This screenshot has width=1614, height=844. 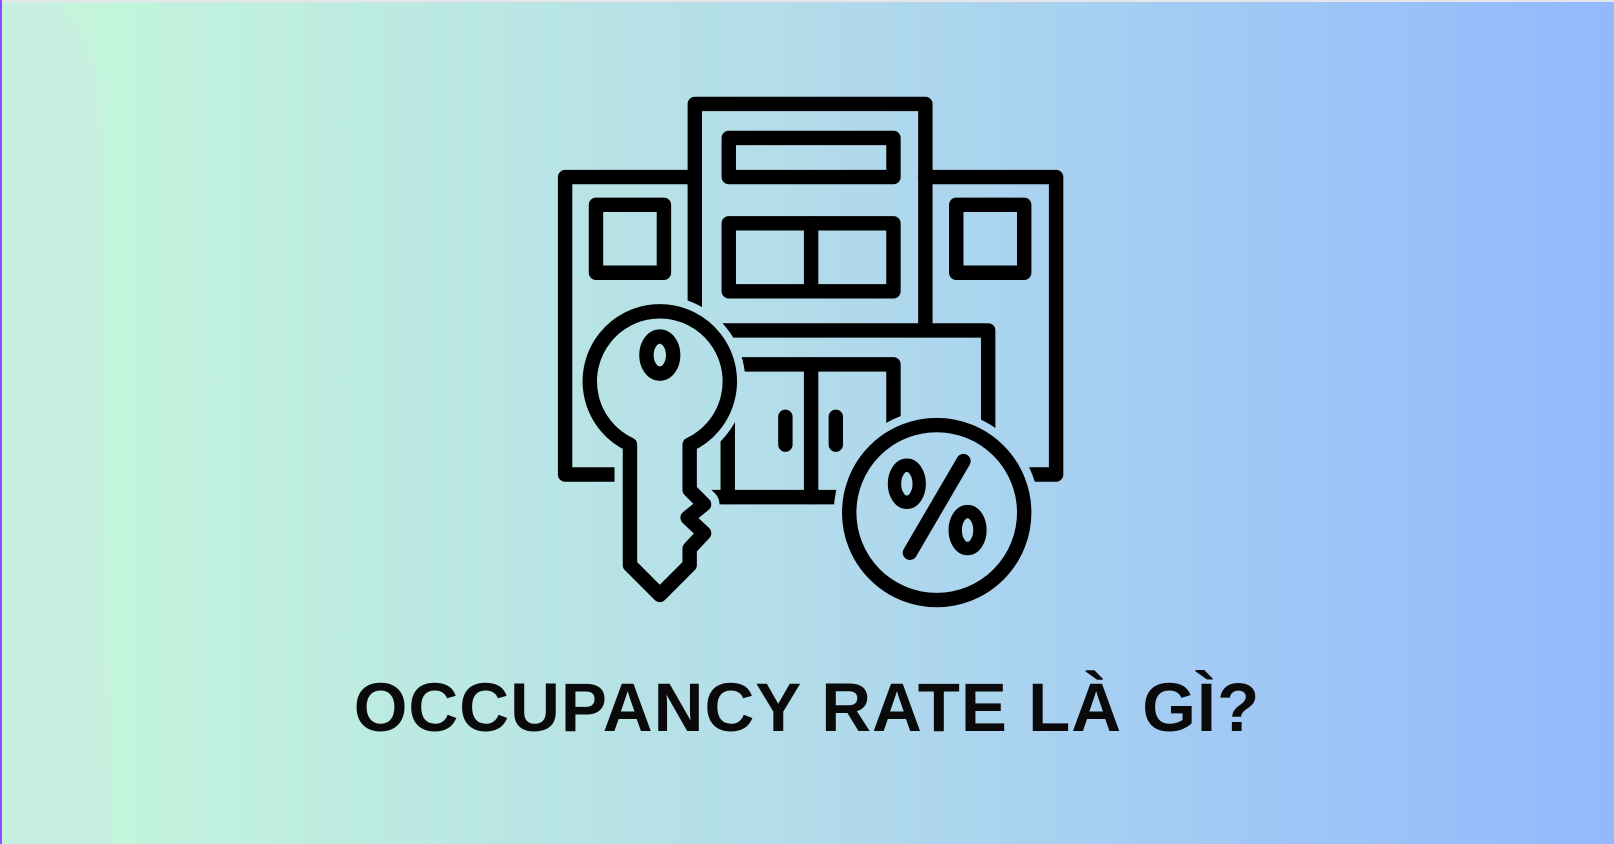 What do you see at coordinates (807, 707) in the screenshot?
I see `banner-title: OCCUPANCY RATE LÀ GÌ?` at bounding box center [807, 707].